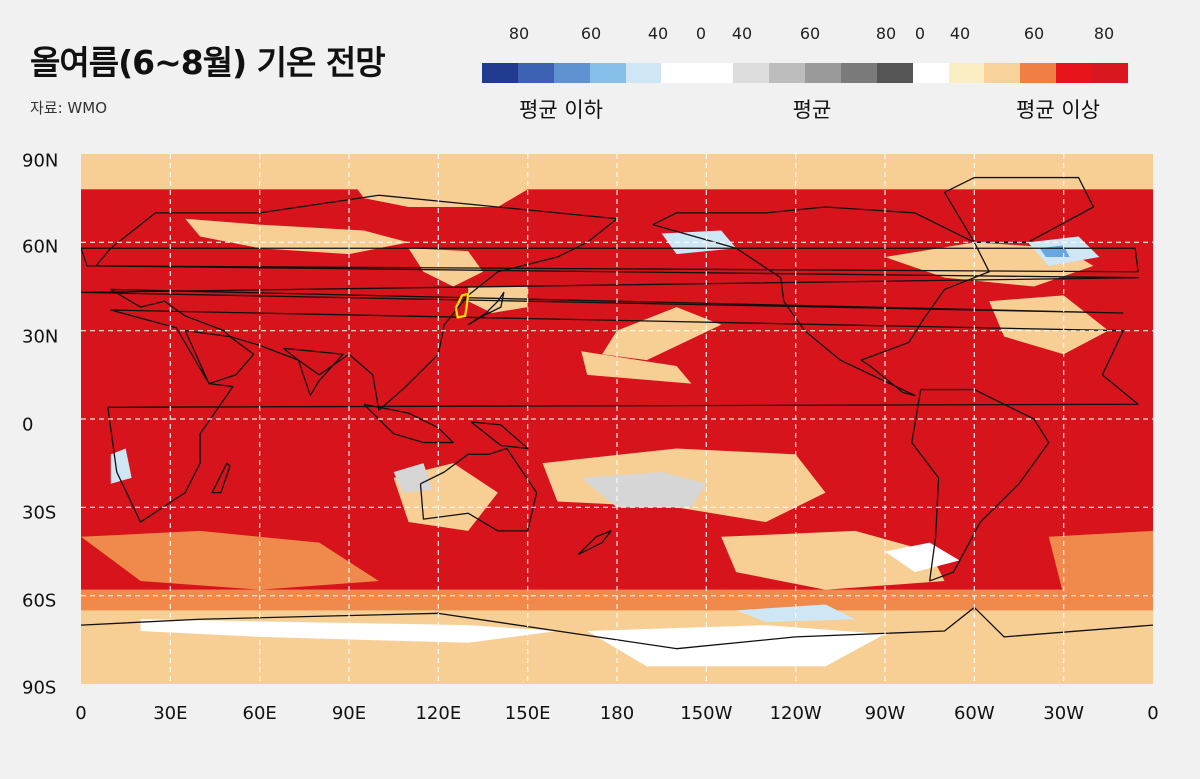 The height and width of the screenshot is (779, 1200). Describe the element at coordinates (795, 713) in the screenshot. I see `longitude-label: 120W` at that location.